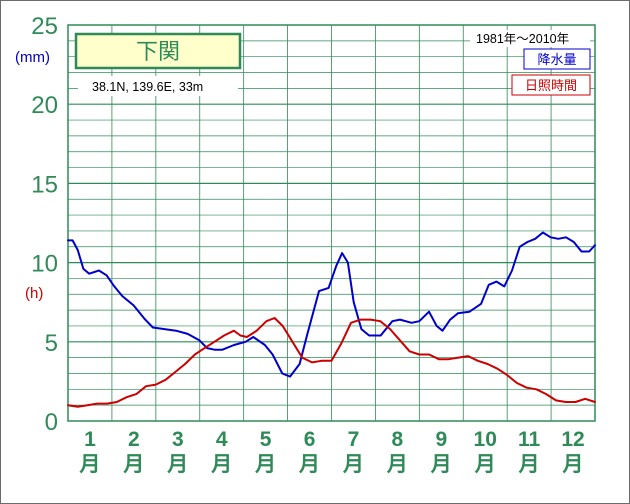  Describe the element at coordinates (522, 39) in the screenshot. I see `period-label: 1981年〜2010年` at that location.